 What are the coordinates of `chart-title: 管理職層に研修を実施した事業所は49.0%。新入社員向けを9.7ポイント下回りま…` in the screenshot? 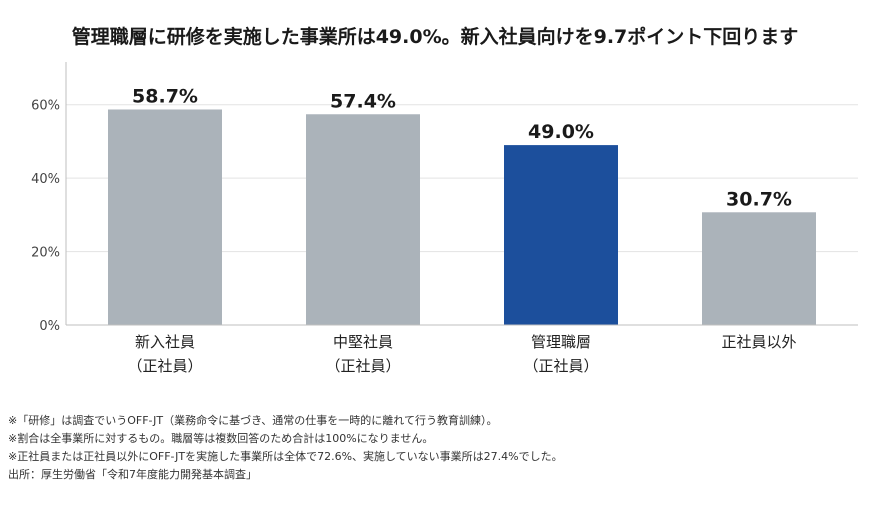 It's located at (435, 37).